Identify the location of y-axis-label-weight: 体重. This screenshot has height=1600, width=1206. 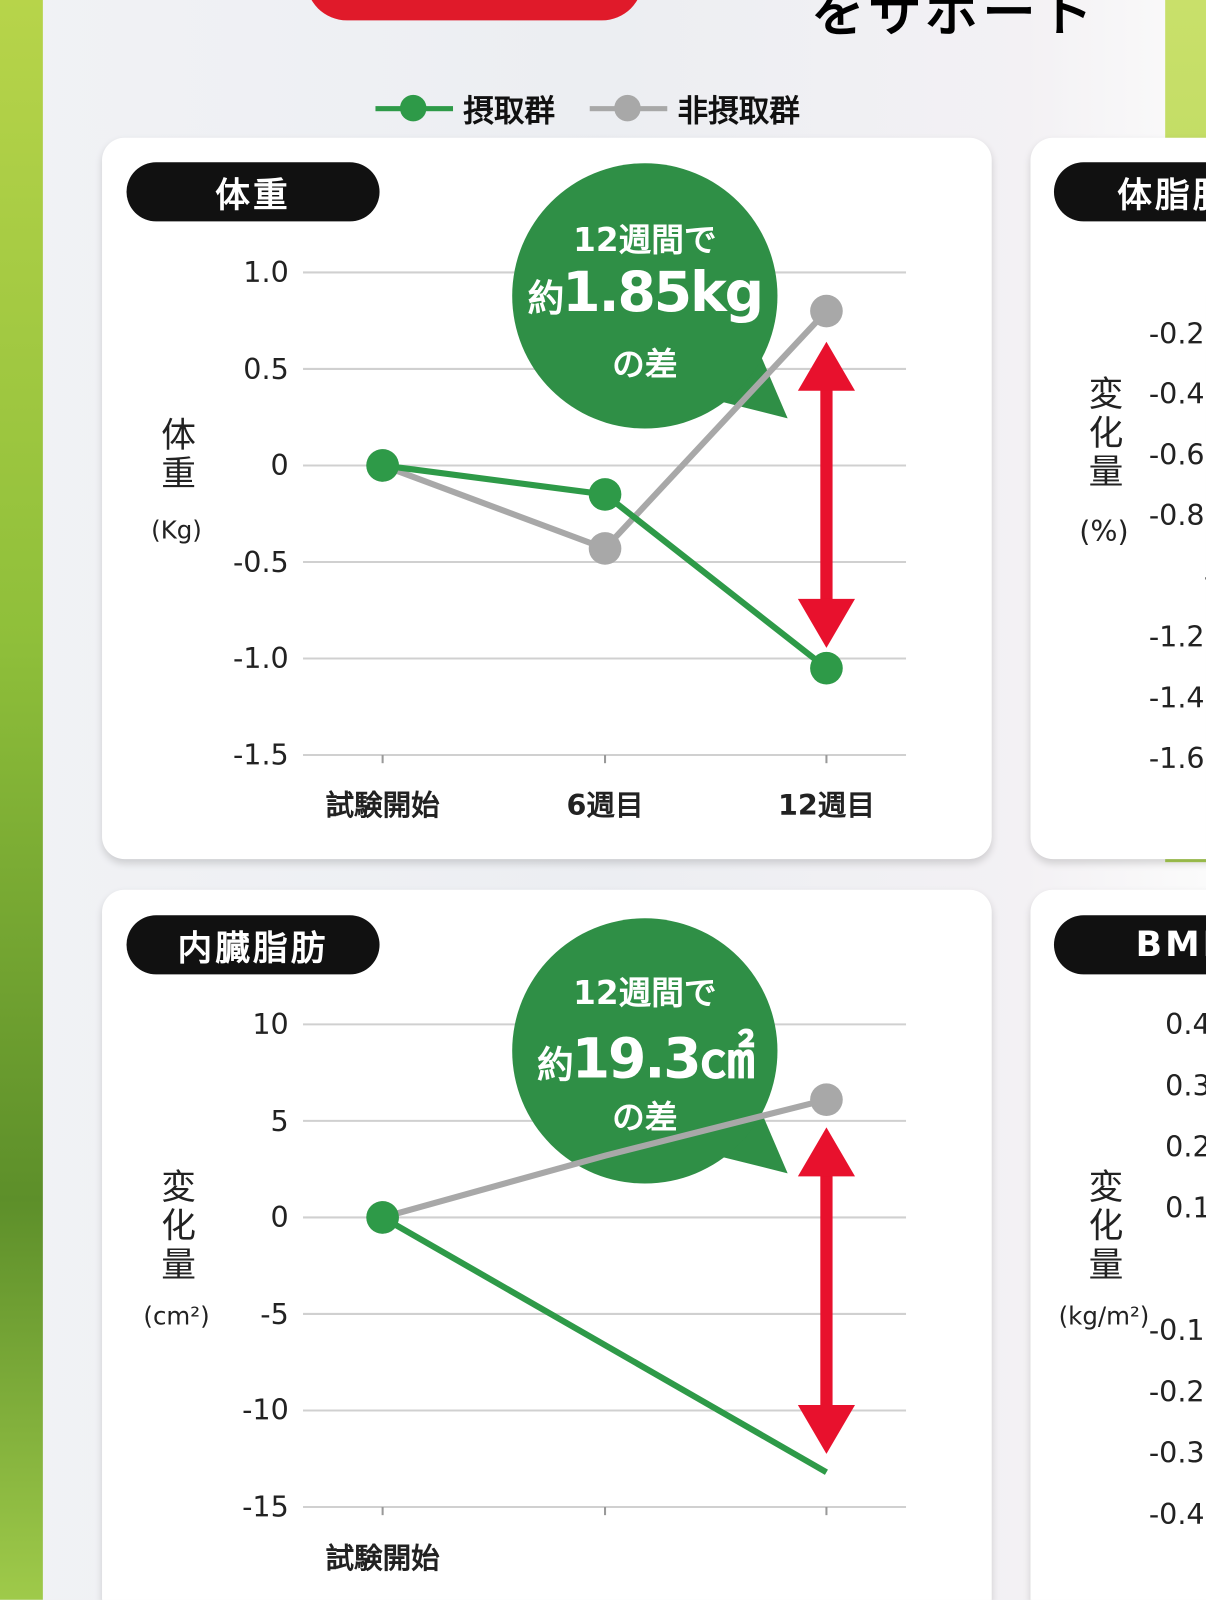
(178, 455).